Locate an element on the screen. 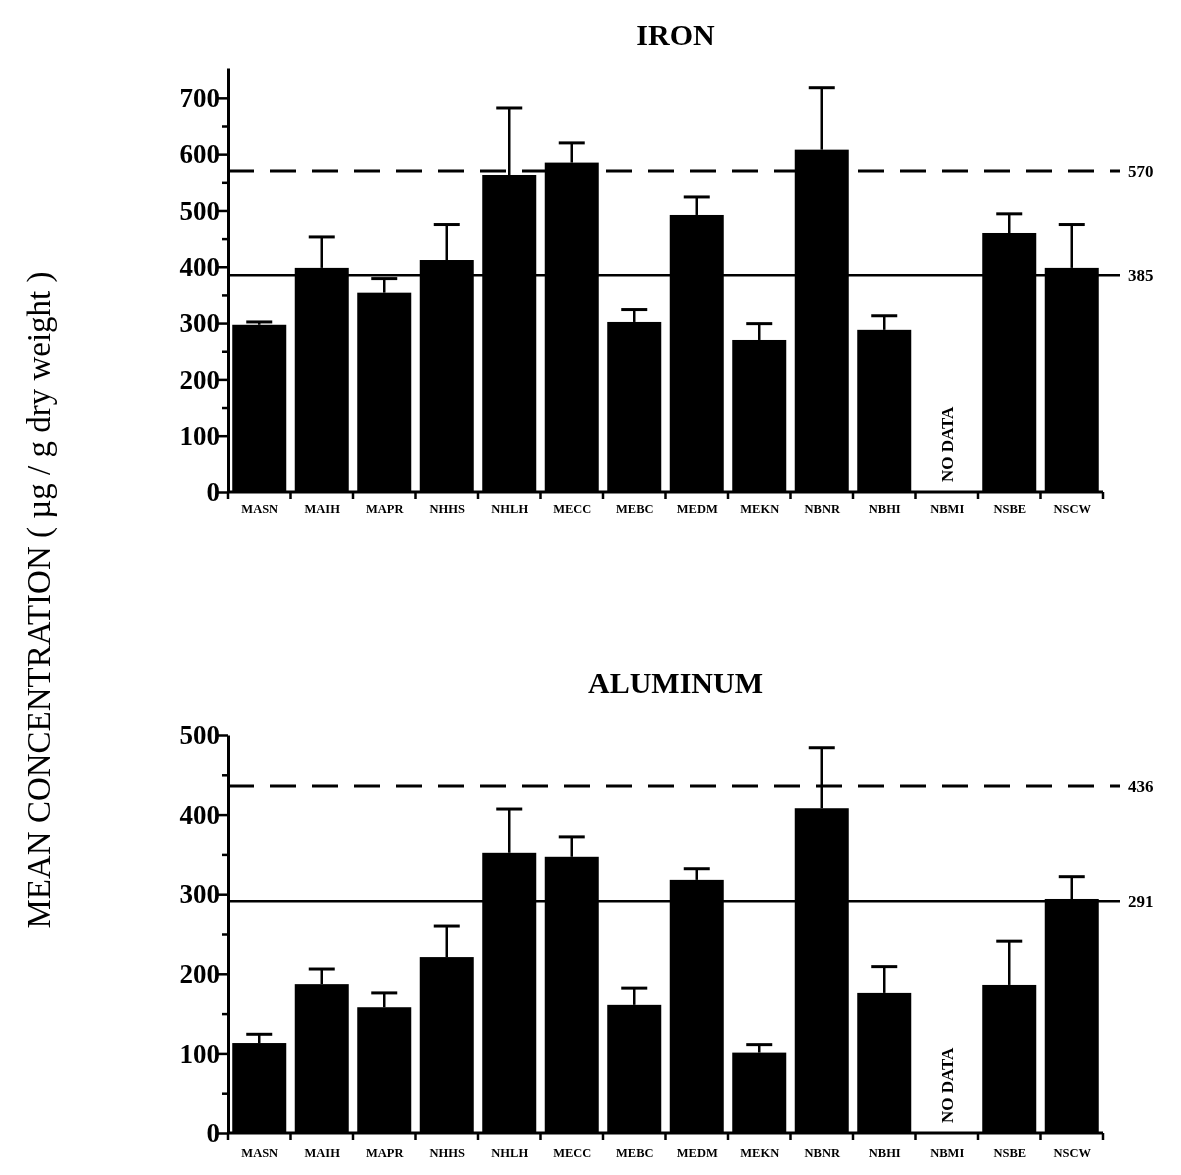  y-axis-title: MEAN CONCENTRATION ( µg / g dry weight ) is located at coordinates (39, 600).